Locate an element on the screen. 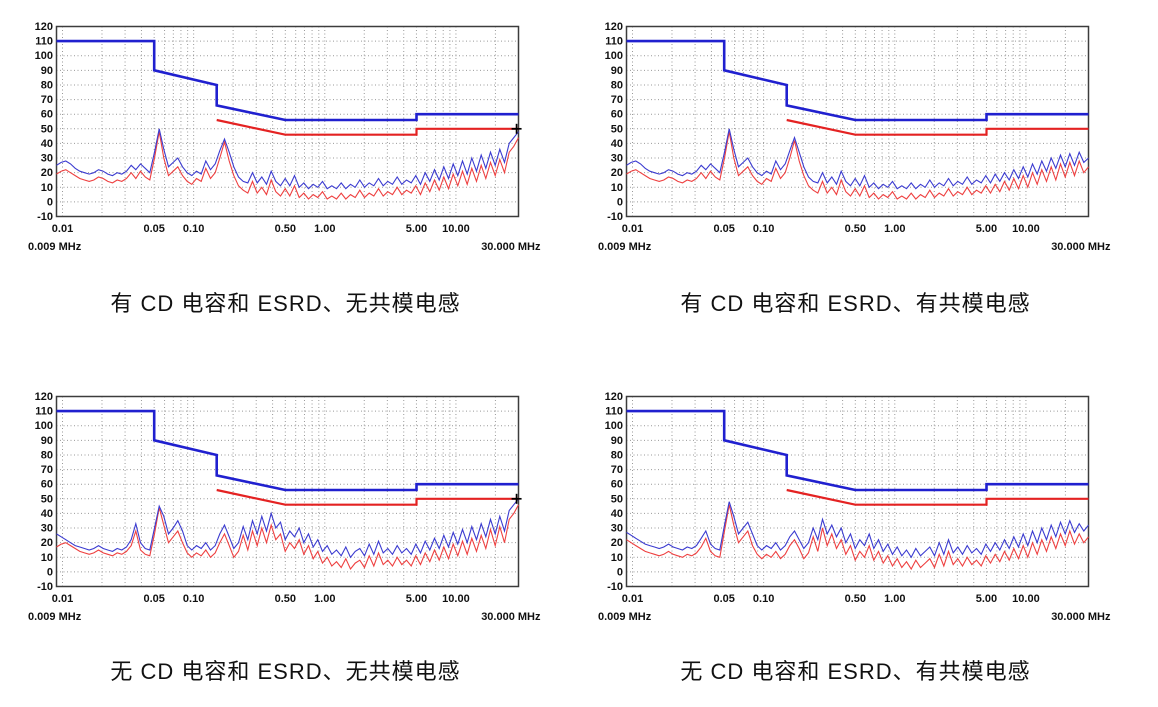 The height and width of the screenshot is (707, 1158). chart-caption-bottom-right: 无 CD 电容和 ESRD、有共模电感 is located at coordinates (855, 671).